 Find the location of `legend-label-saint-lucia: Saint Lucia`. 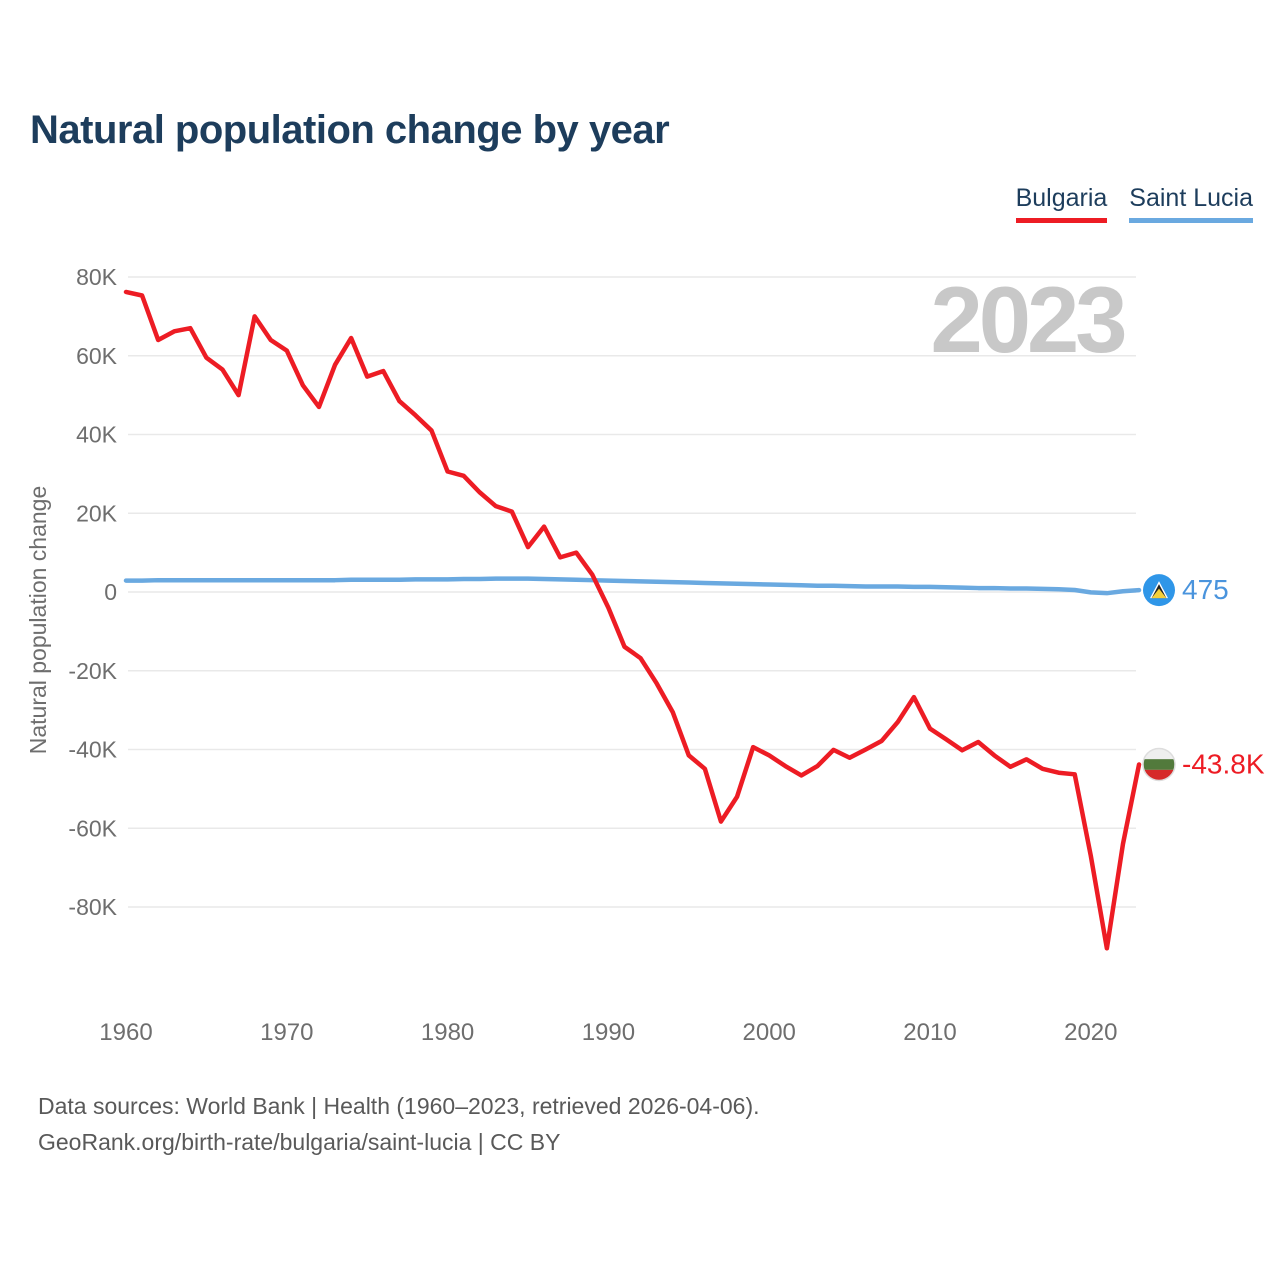

legend-label-saint-lucia: Saint Lucia is located at coordinates (1191, 198).